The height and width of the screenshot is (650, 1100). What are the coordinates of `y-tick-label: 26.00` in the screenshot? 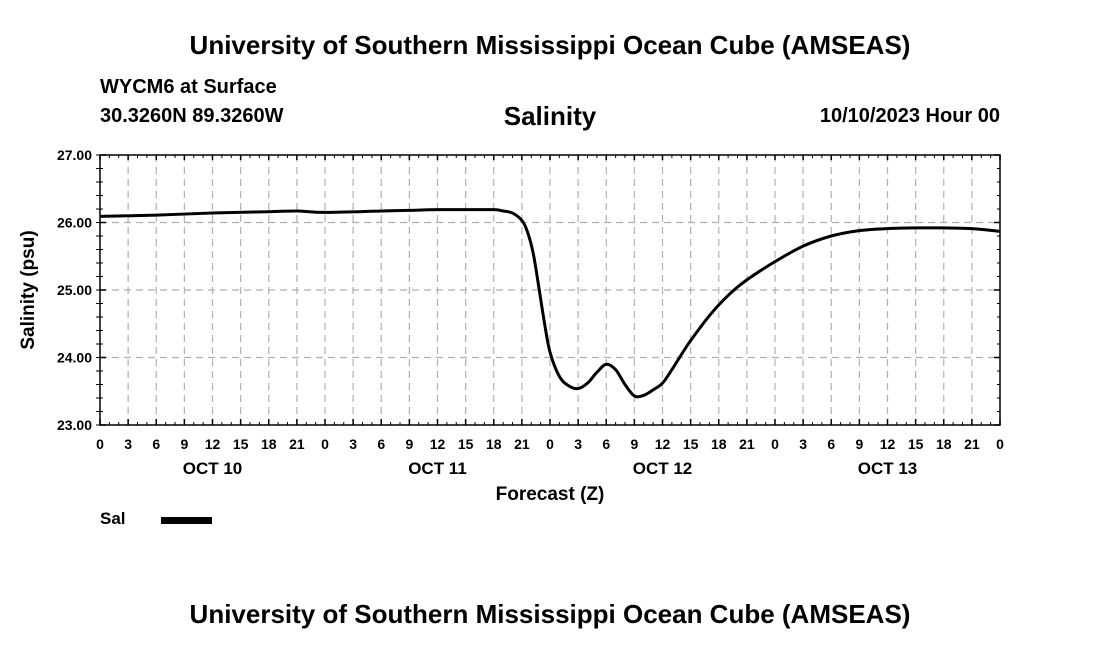 It's located at (74, 223).